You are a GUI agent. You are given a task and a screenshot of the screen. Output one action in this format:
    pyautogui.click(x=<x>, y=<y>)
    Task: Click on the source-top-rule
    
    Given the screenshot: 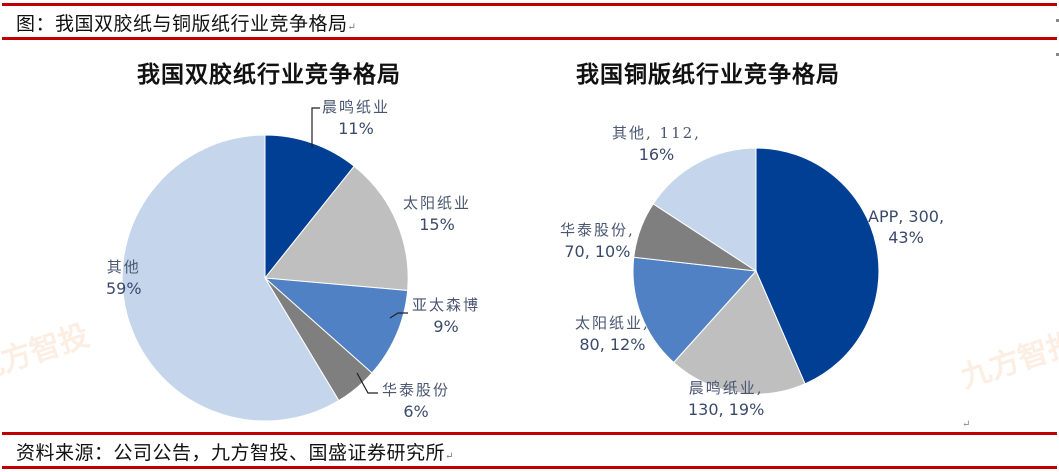 What is the action you would take?
    pyautogui.click(x=529, y=433)
    